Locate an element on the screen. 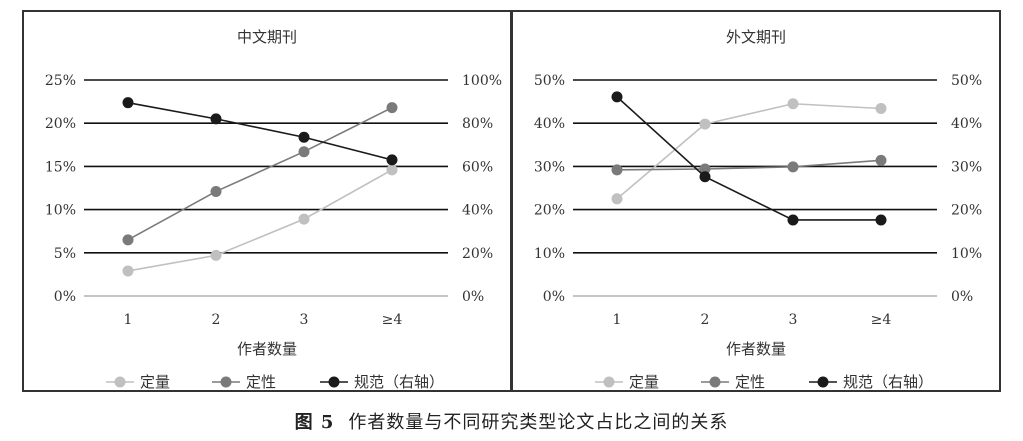 The image size is (1023, 441). y-right-tick-label: 60% is located at coordinates (477, 167).